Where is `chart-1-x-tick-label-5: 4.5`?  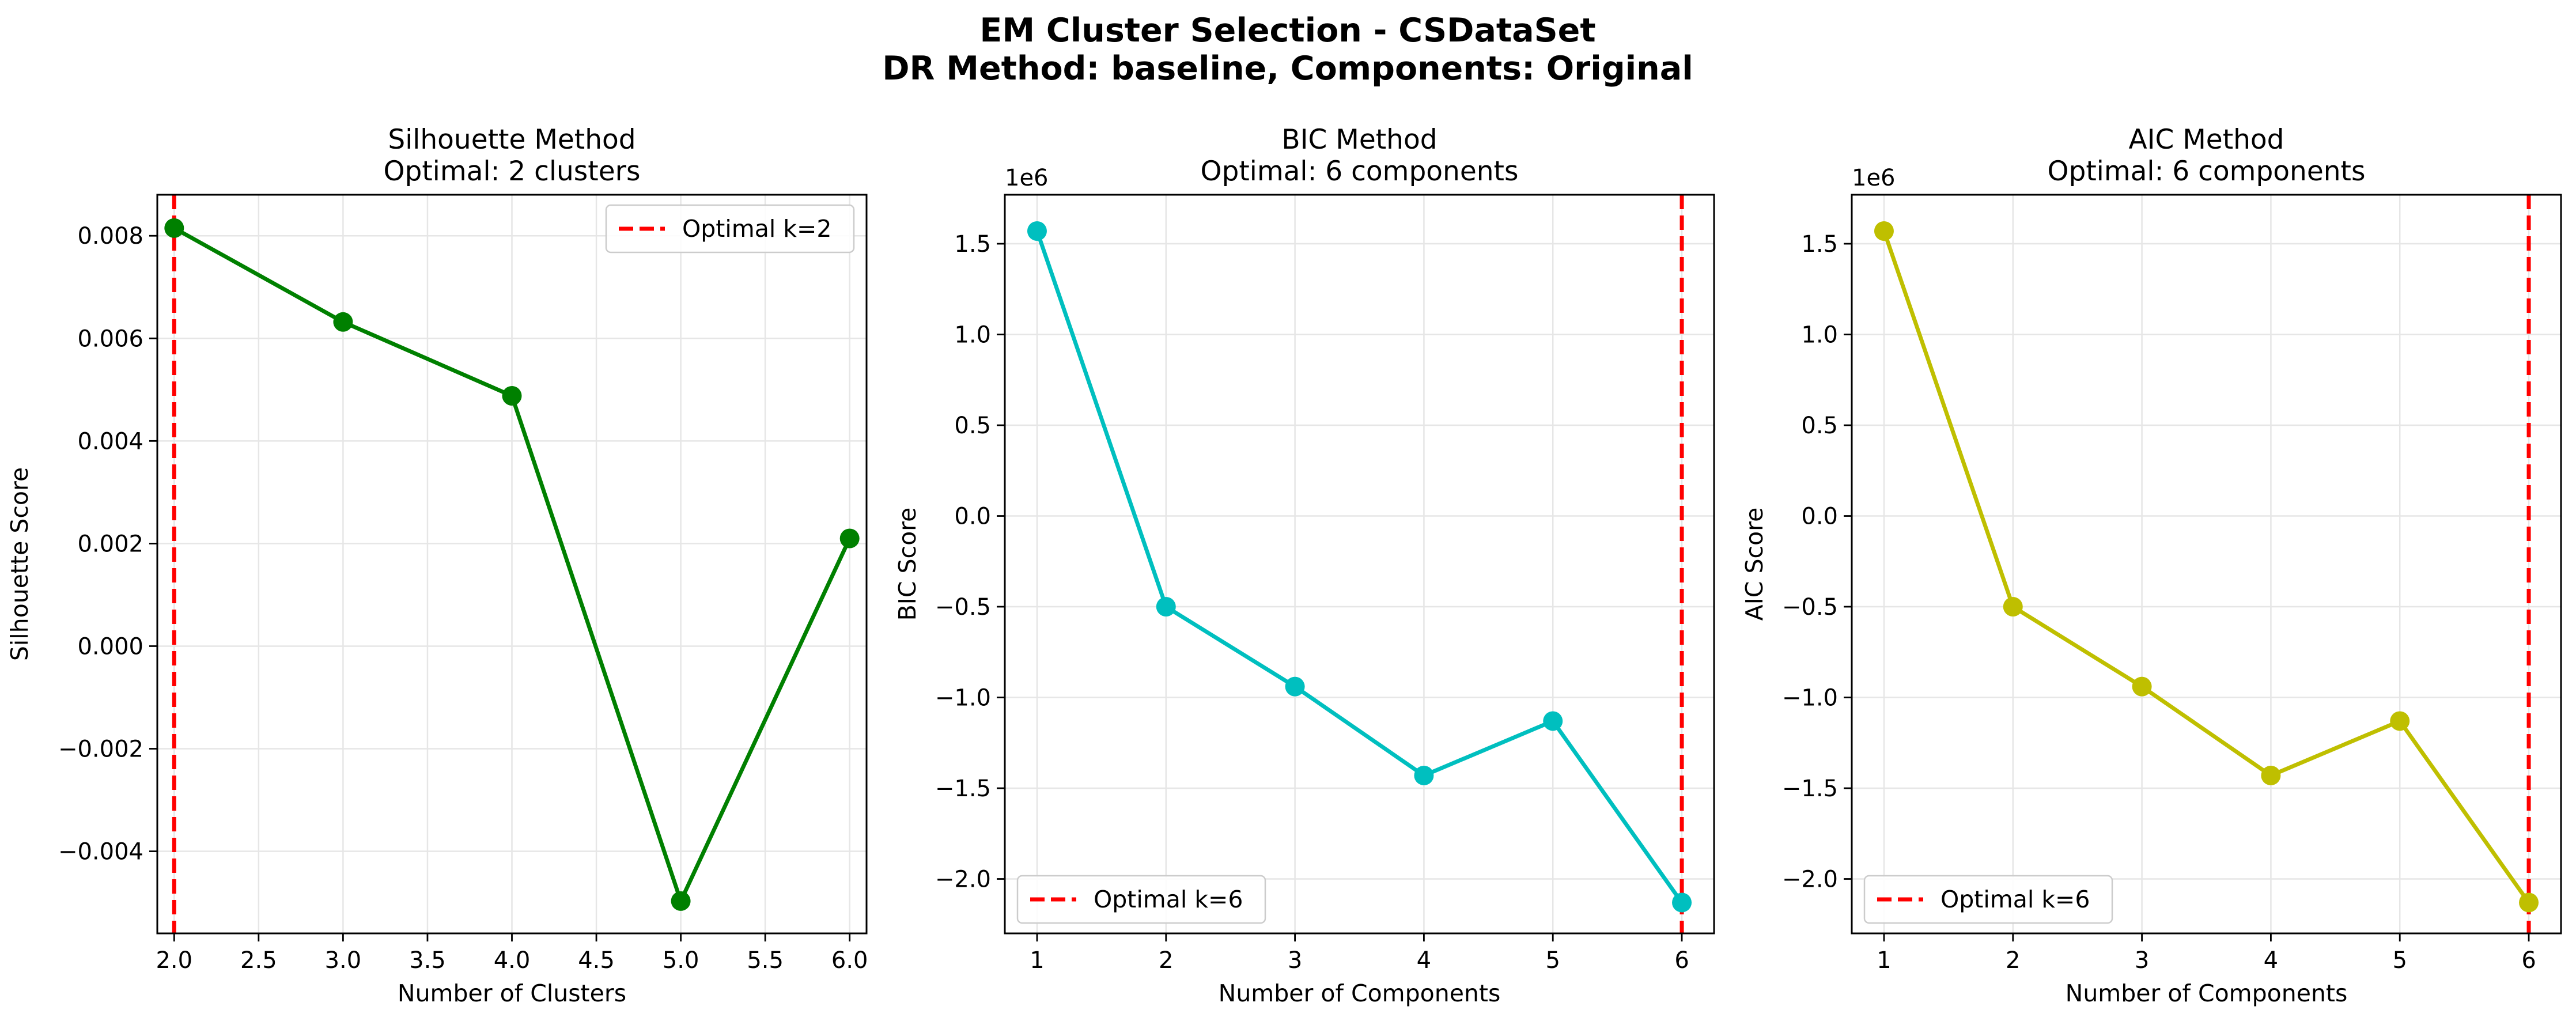
chart-1-x-tick-label-5: 4.5 is located at coordinates (596, 960).